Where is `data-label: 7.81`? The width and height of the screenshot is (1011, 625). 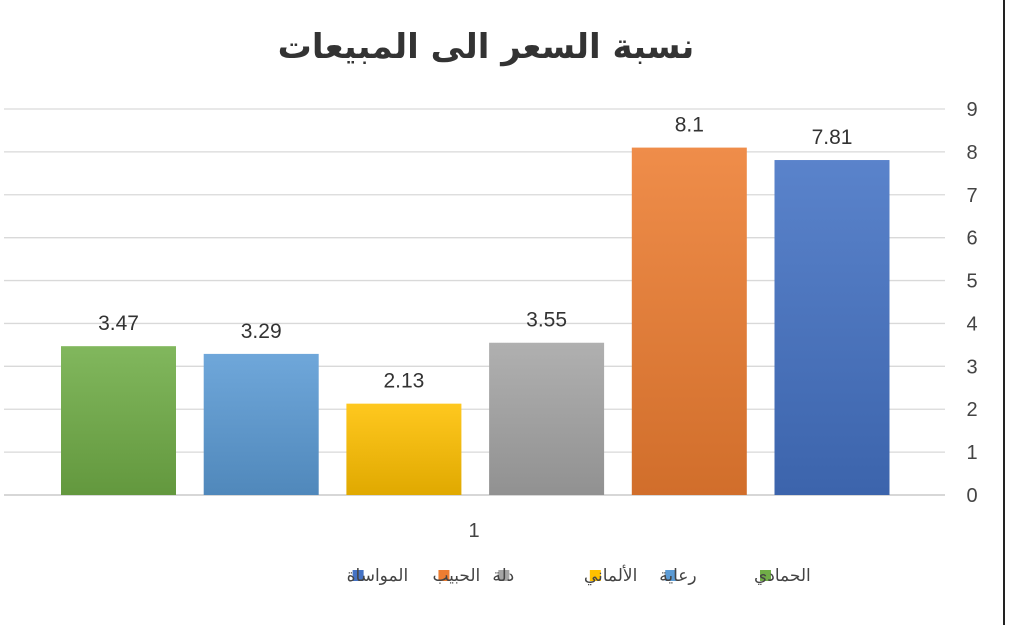 data-label: 7.81 is located at coordinates (832, 137).